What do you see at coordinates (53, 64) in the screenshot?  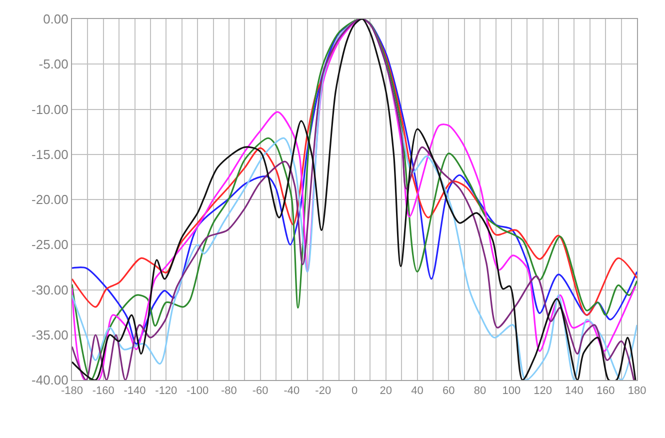 I see `y-tick-label: -5.00` at bounding box center [53, 64].